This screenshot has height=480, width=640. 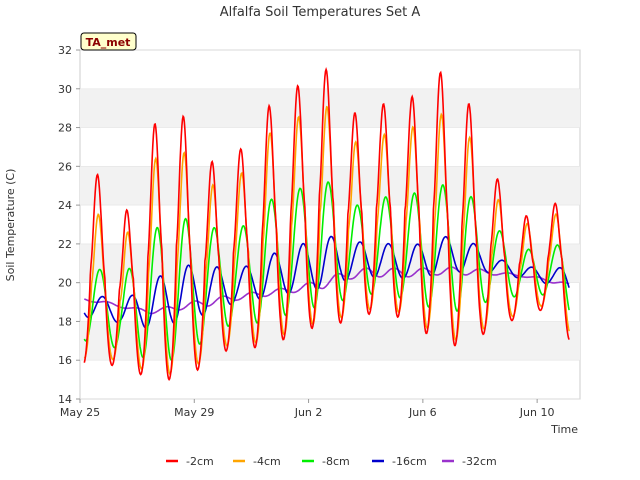 I want to click on x-tick-label: Jun 6, so click(x=422, y=412).